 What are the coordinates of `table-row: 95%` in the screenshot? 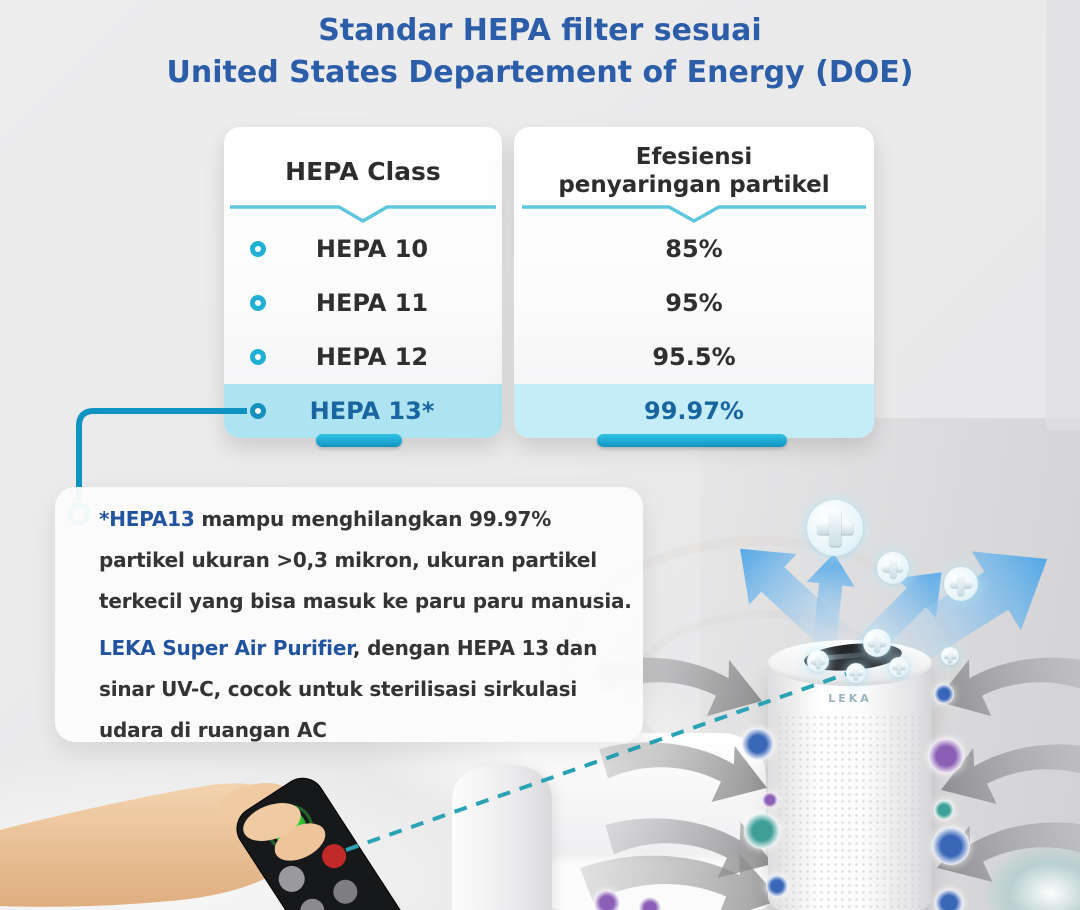 It's located at (694, 303).